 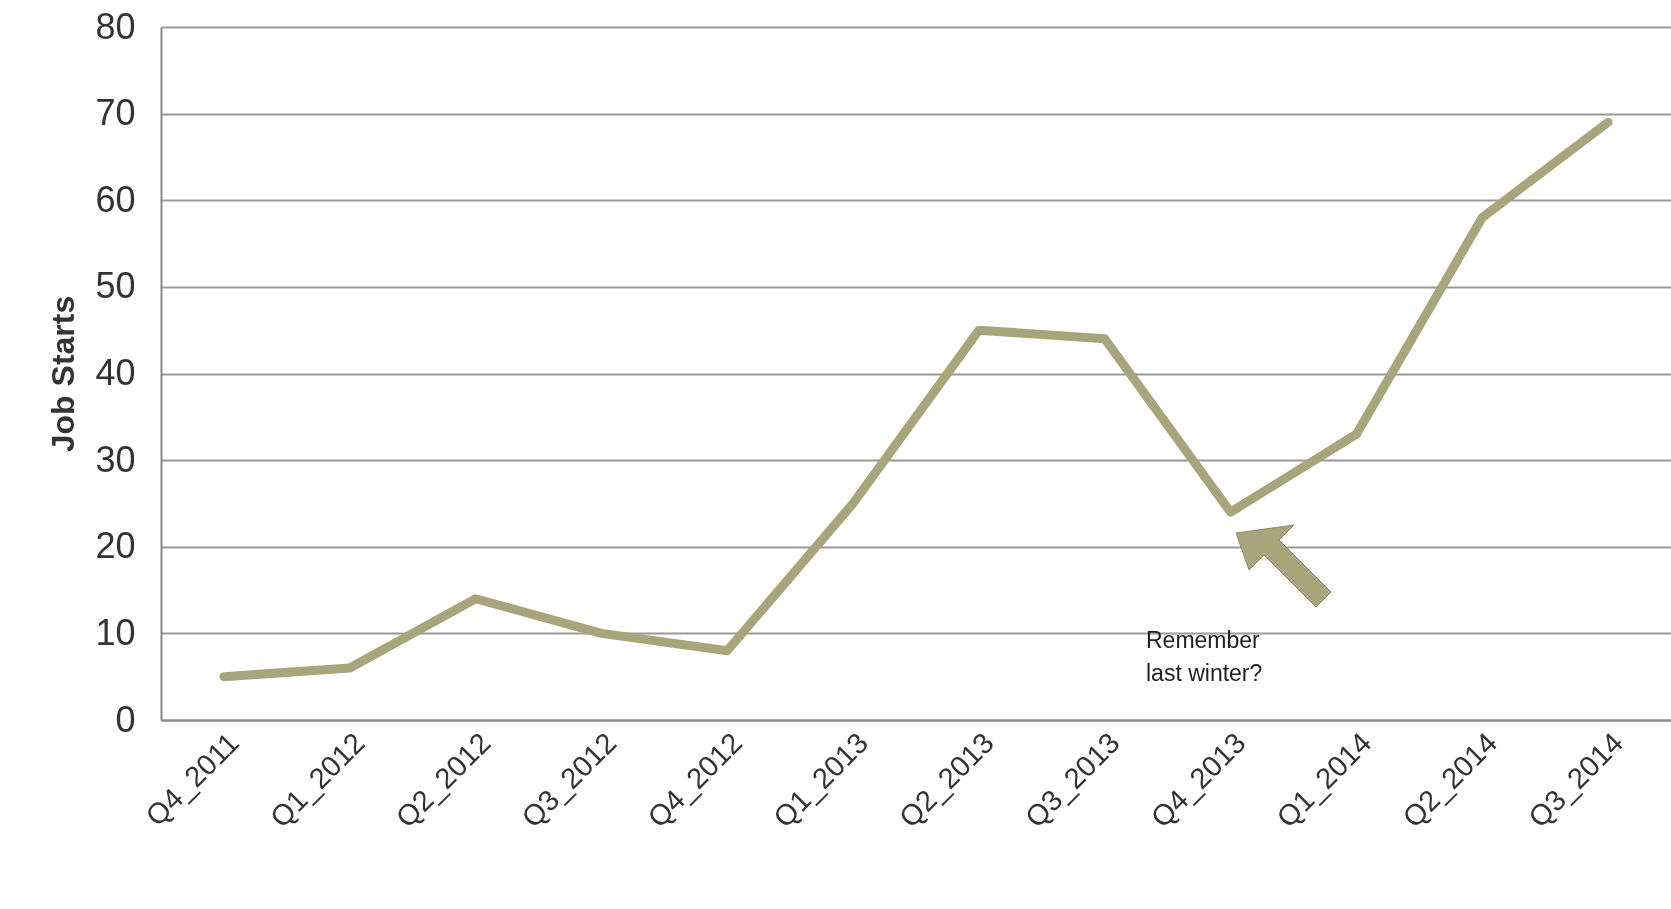 What do you see at coordinates (115, 199) in the screenshot?
I see `y-tick-label: 60` at bounding box center [115, 199].